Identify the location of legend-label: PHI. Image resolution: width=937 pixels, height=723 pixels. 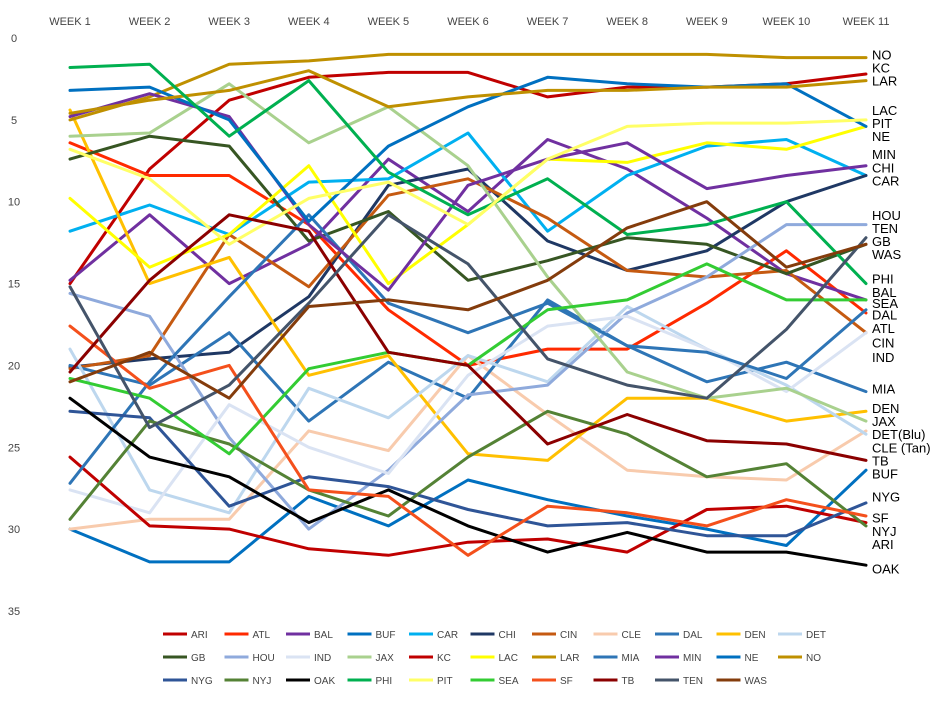
(384, 681).